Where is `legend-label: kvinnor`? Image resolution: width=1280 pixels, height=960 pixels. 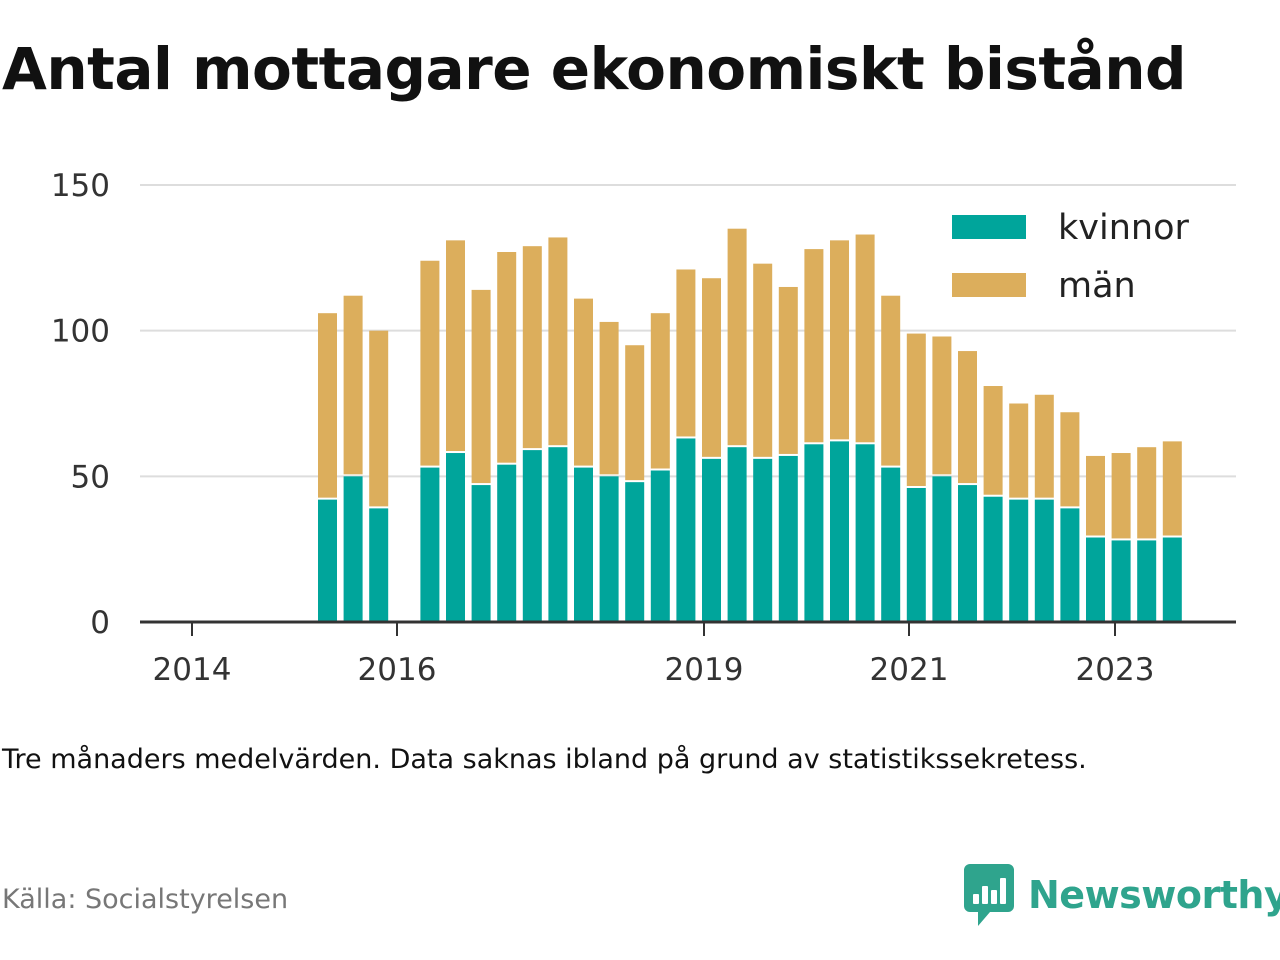
legend-label: kvinnor is located at coordinates (1123, 228).